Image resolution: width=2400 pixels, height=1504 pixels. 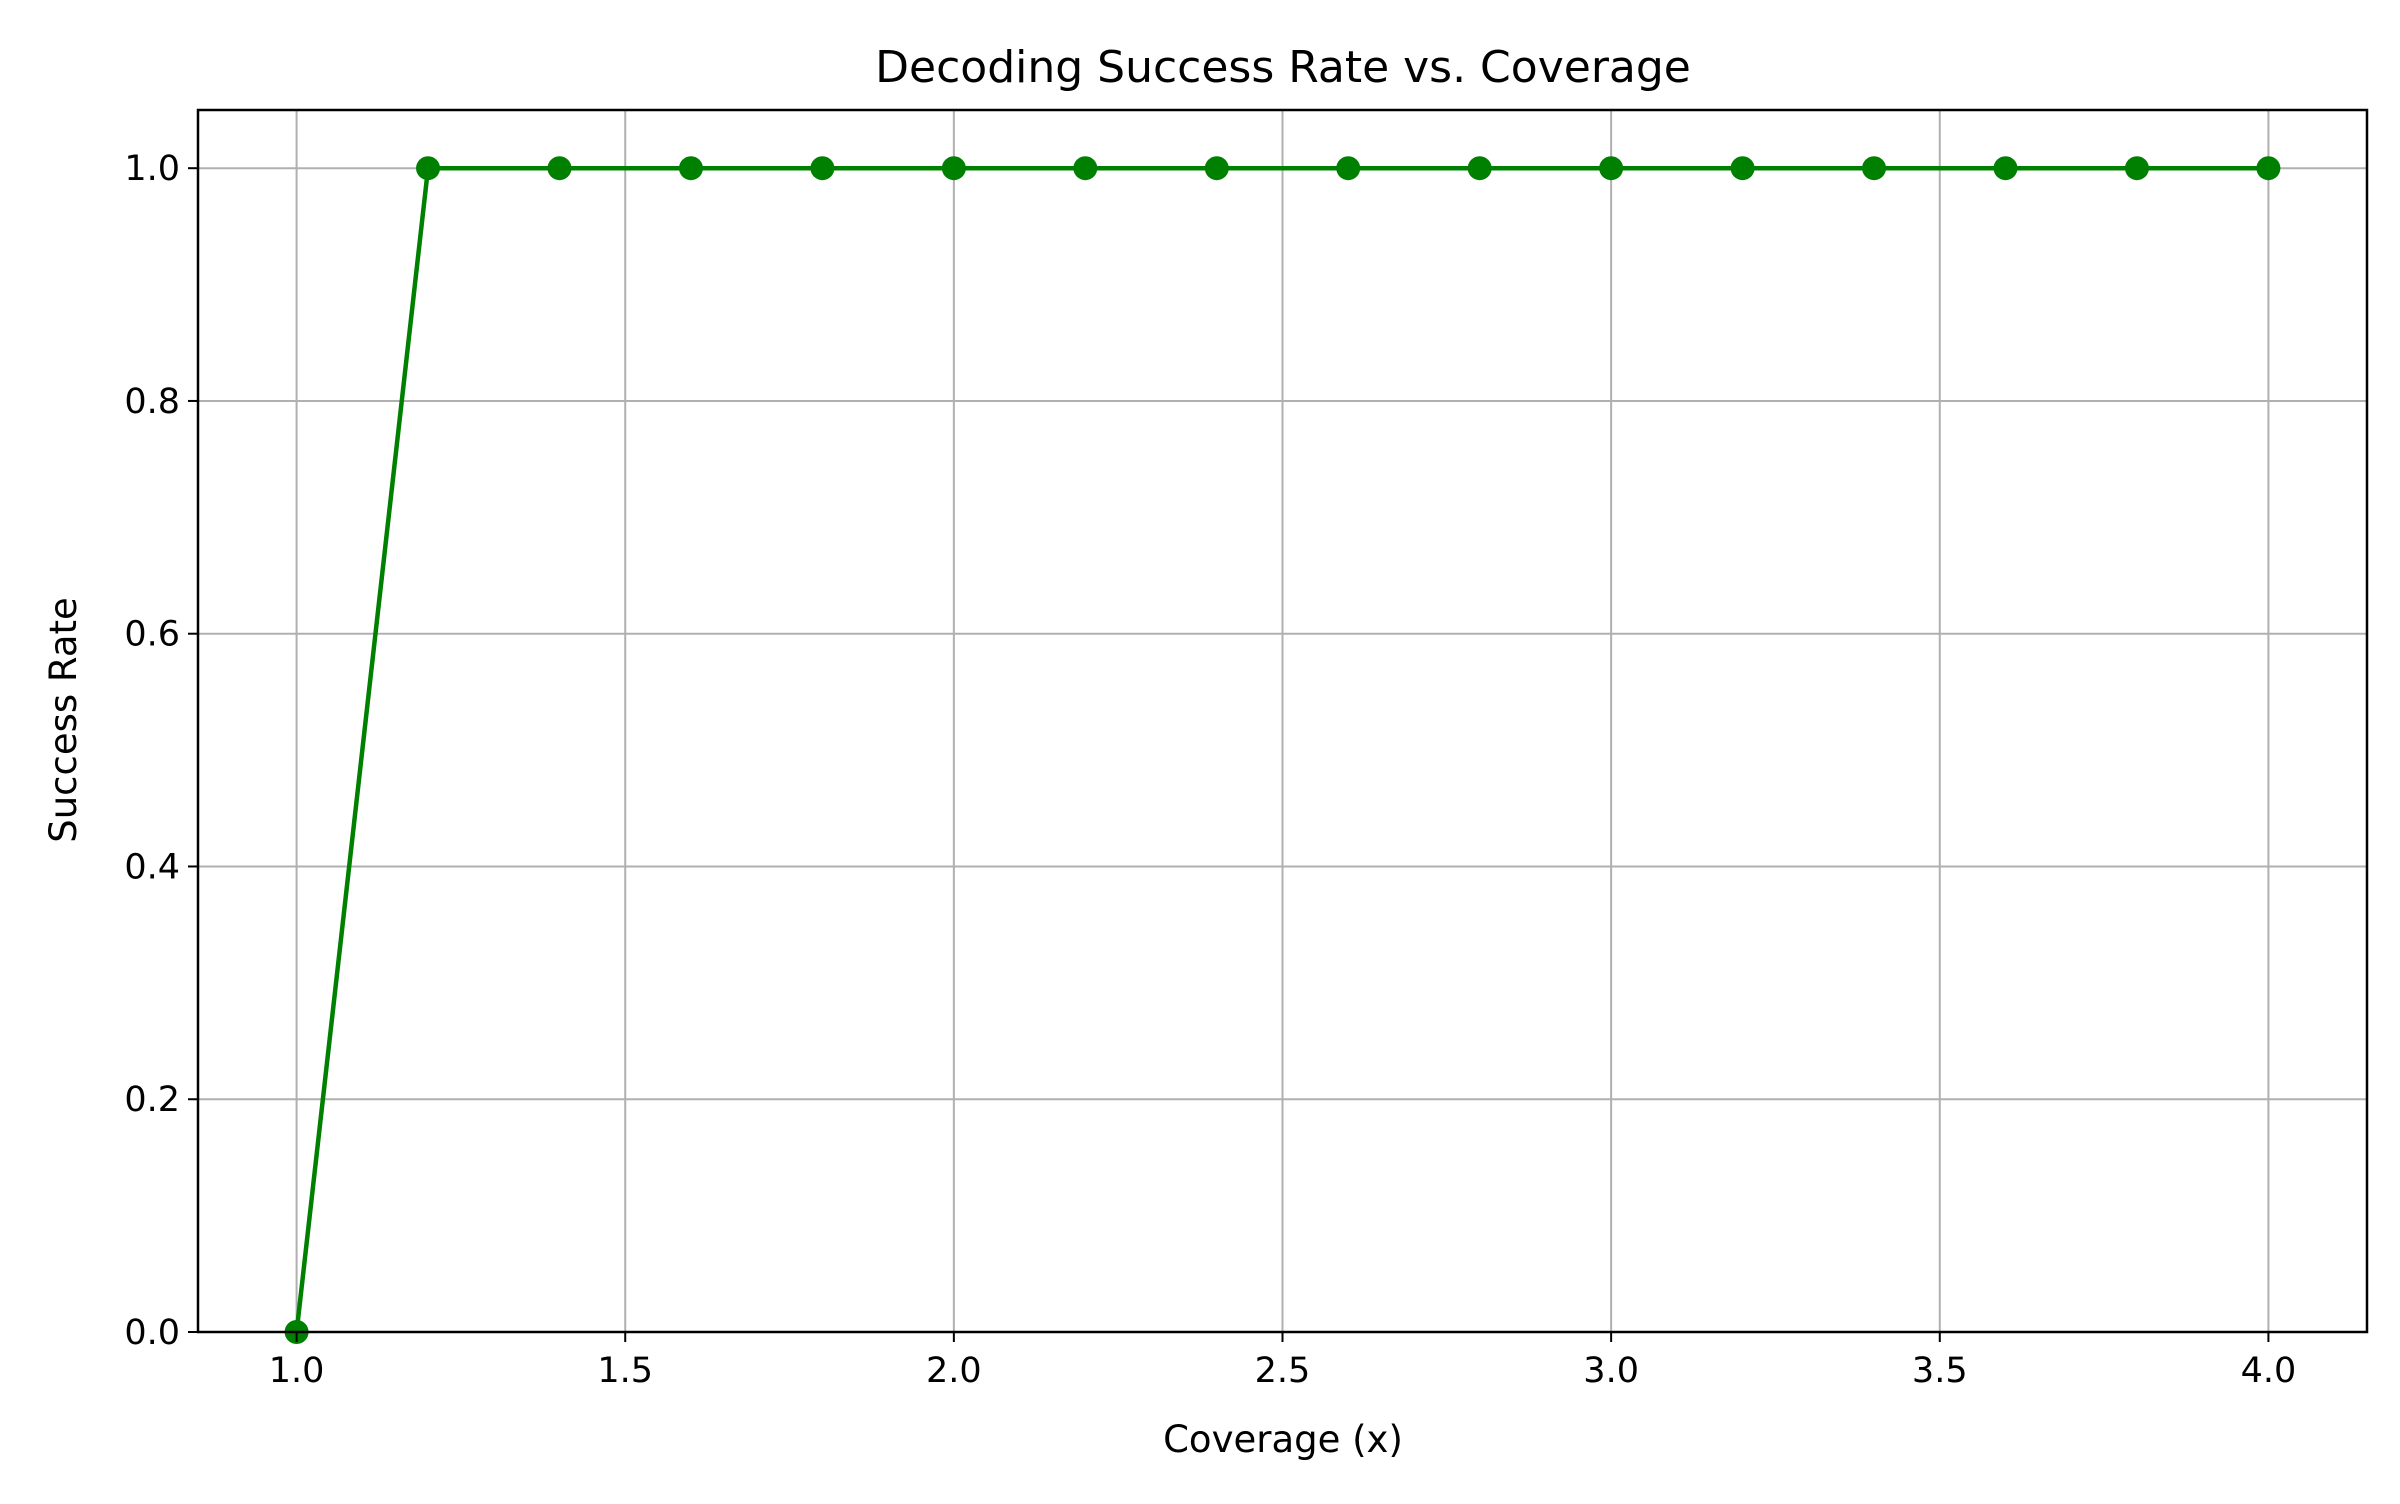 What do you see at coordinates (152, 867) in the screenshot?
I see `y-tick-label: 0.4` at bounding box center [152, 867].